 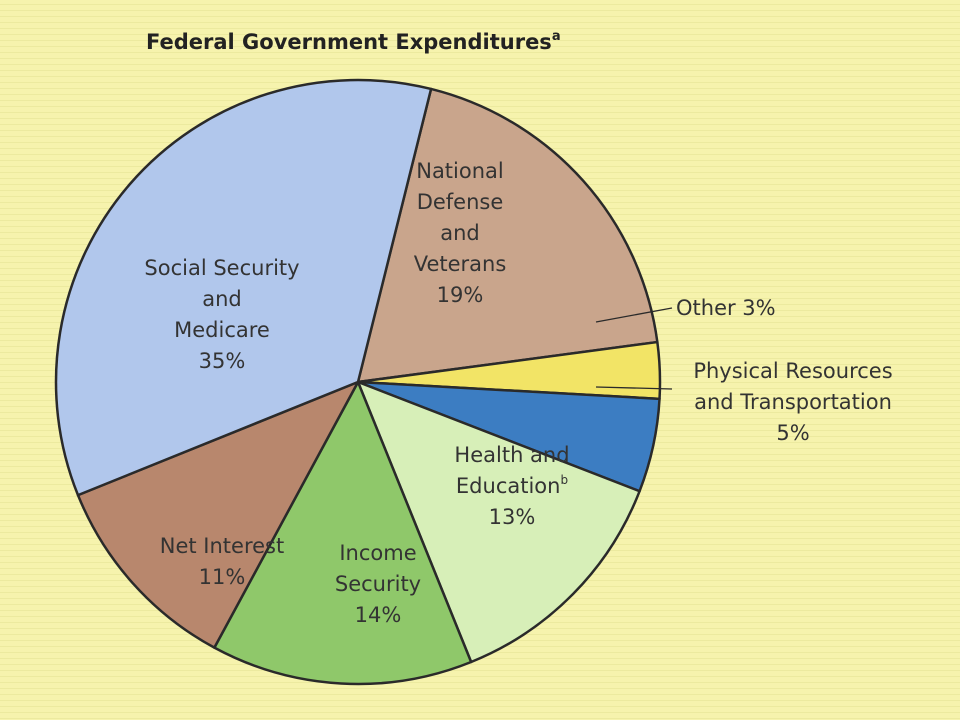 I want to click on leader-line-other, so click(x=634, y=315).